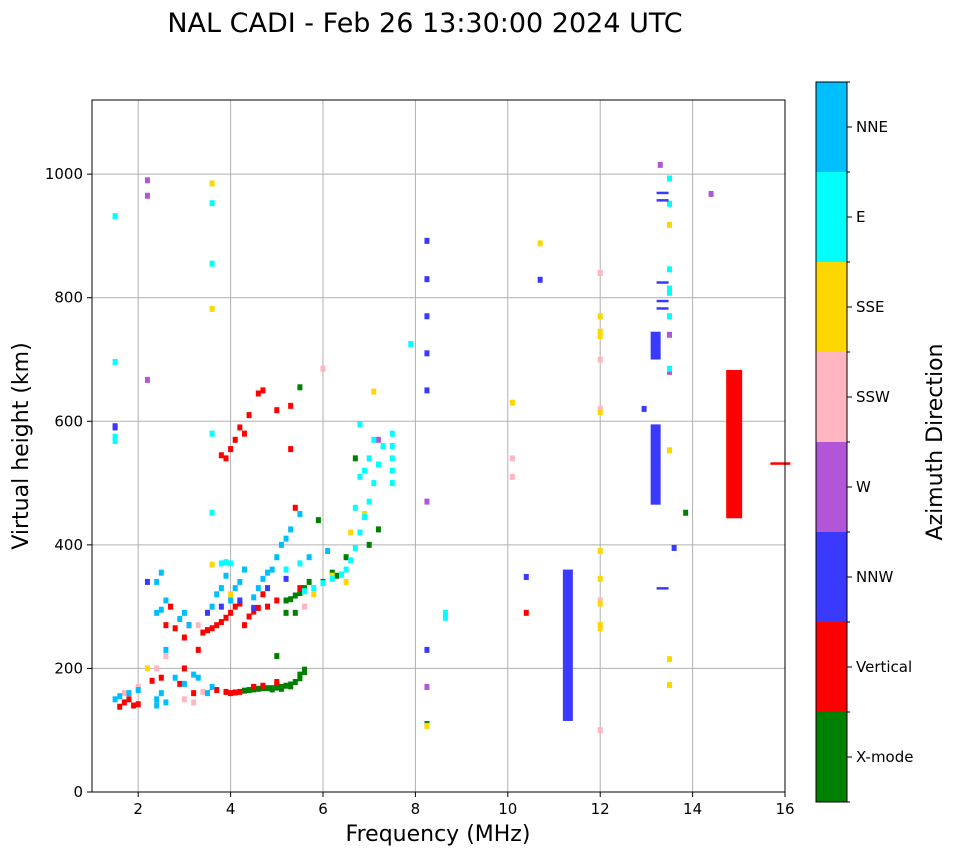  I want to click on x-tick-label: 14, so click(692, 809).